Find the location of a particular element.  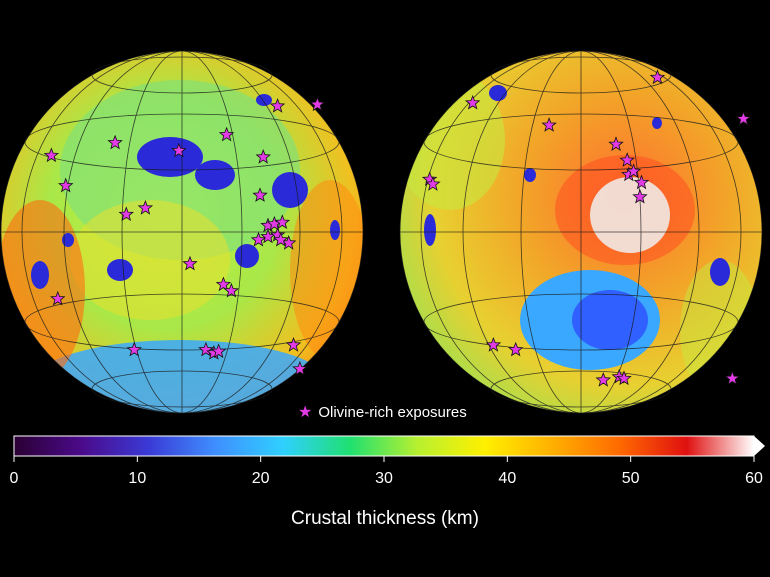

star-icon: ★ is located at coordinates (305, 412).